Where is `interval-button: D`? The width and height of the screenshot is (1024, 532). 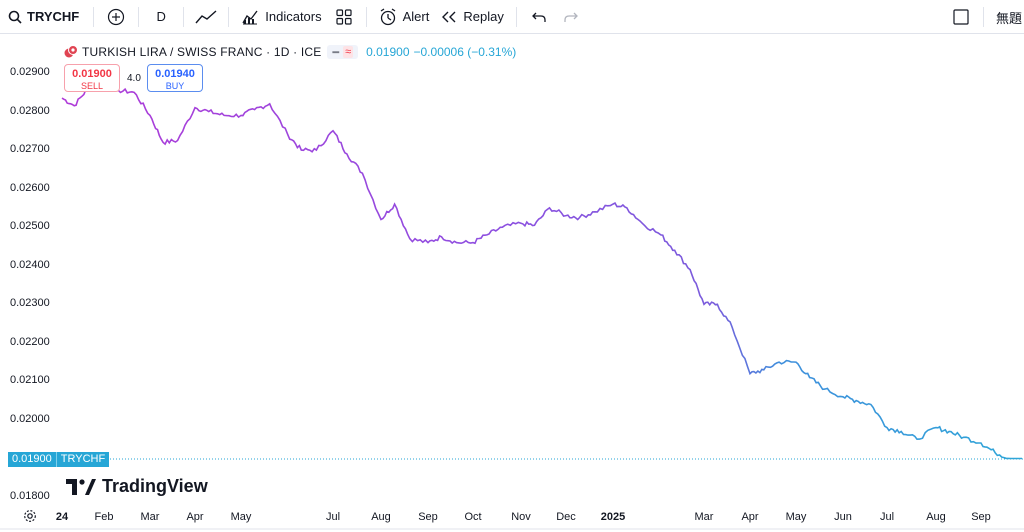 interval-button: D is located at coordinates (161, 17).